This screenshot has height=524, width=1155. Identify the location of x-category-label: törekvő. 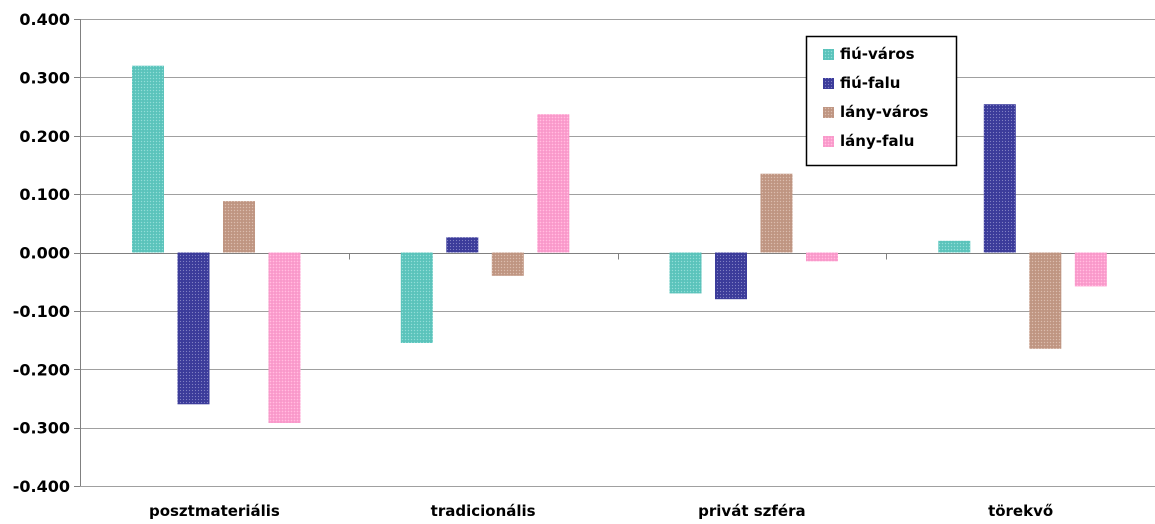
(1020, 511).